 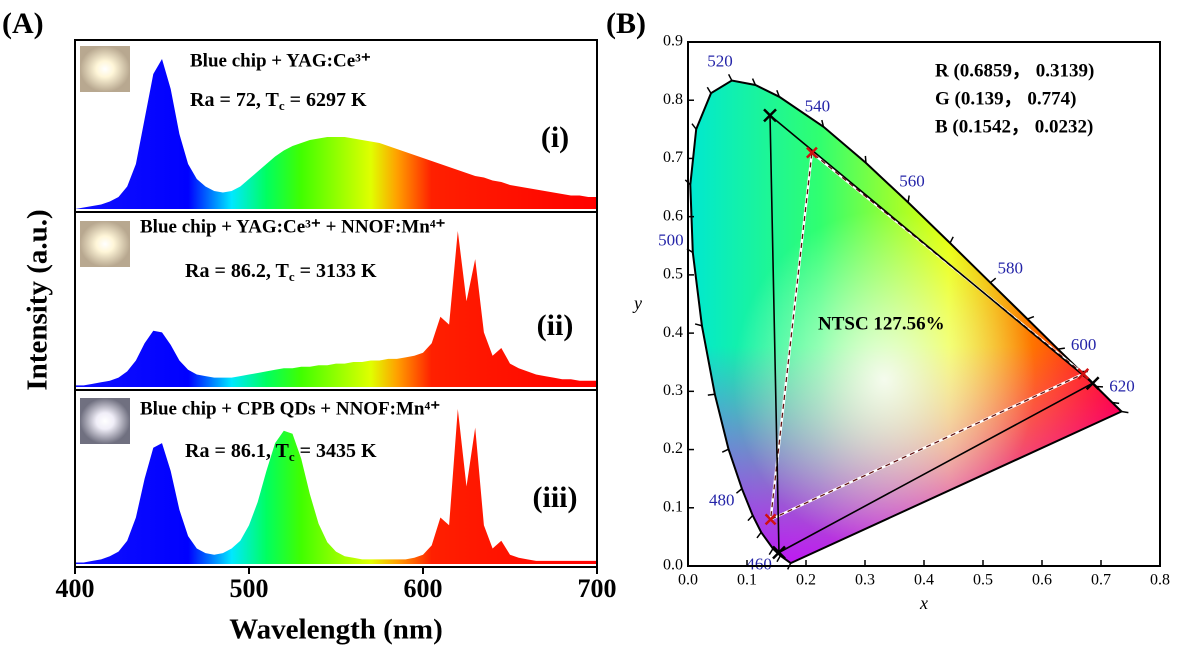 What do you see at coordinates (818, 105) in the screenshot?
I see `wavelength-label: 540` at bounding box center [818, 105].